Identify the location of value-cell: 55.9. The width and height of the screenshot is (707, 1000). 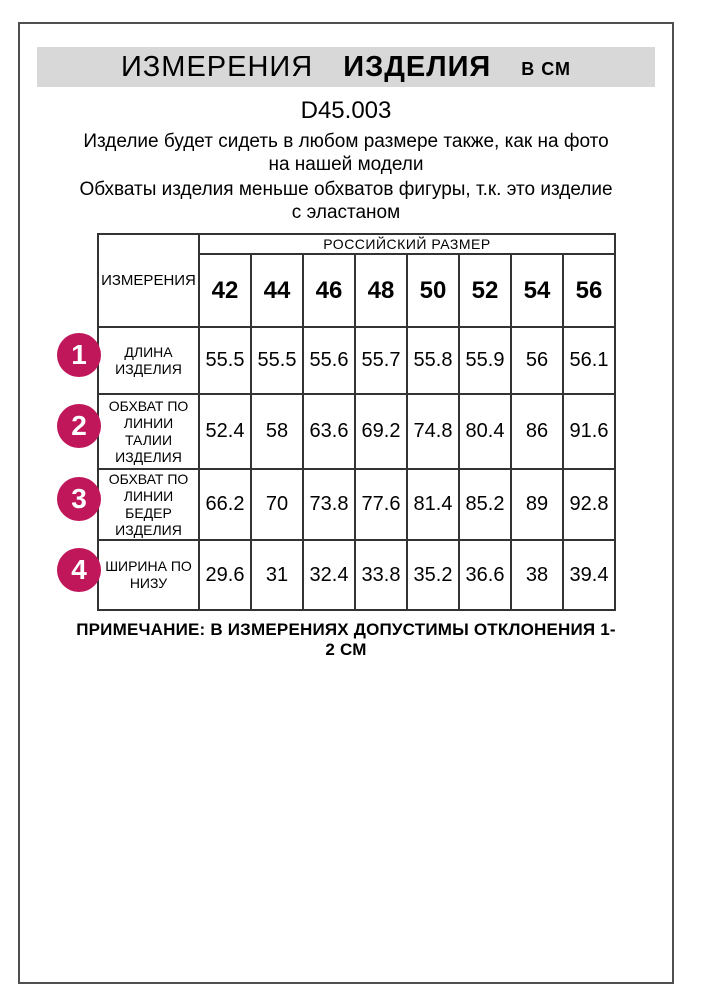
(485, 360).